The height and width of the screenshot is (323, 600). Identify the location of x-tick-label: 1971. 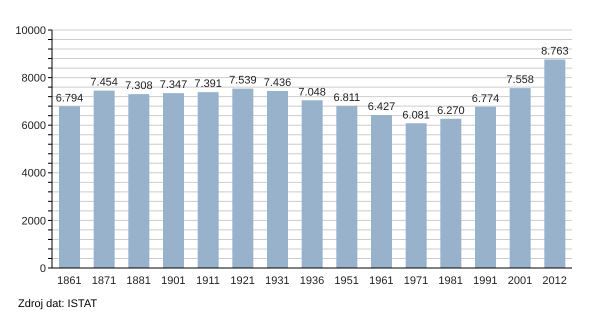
(416, 280).